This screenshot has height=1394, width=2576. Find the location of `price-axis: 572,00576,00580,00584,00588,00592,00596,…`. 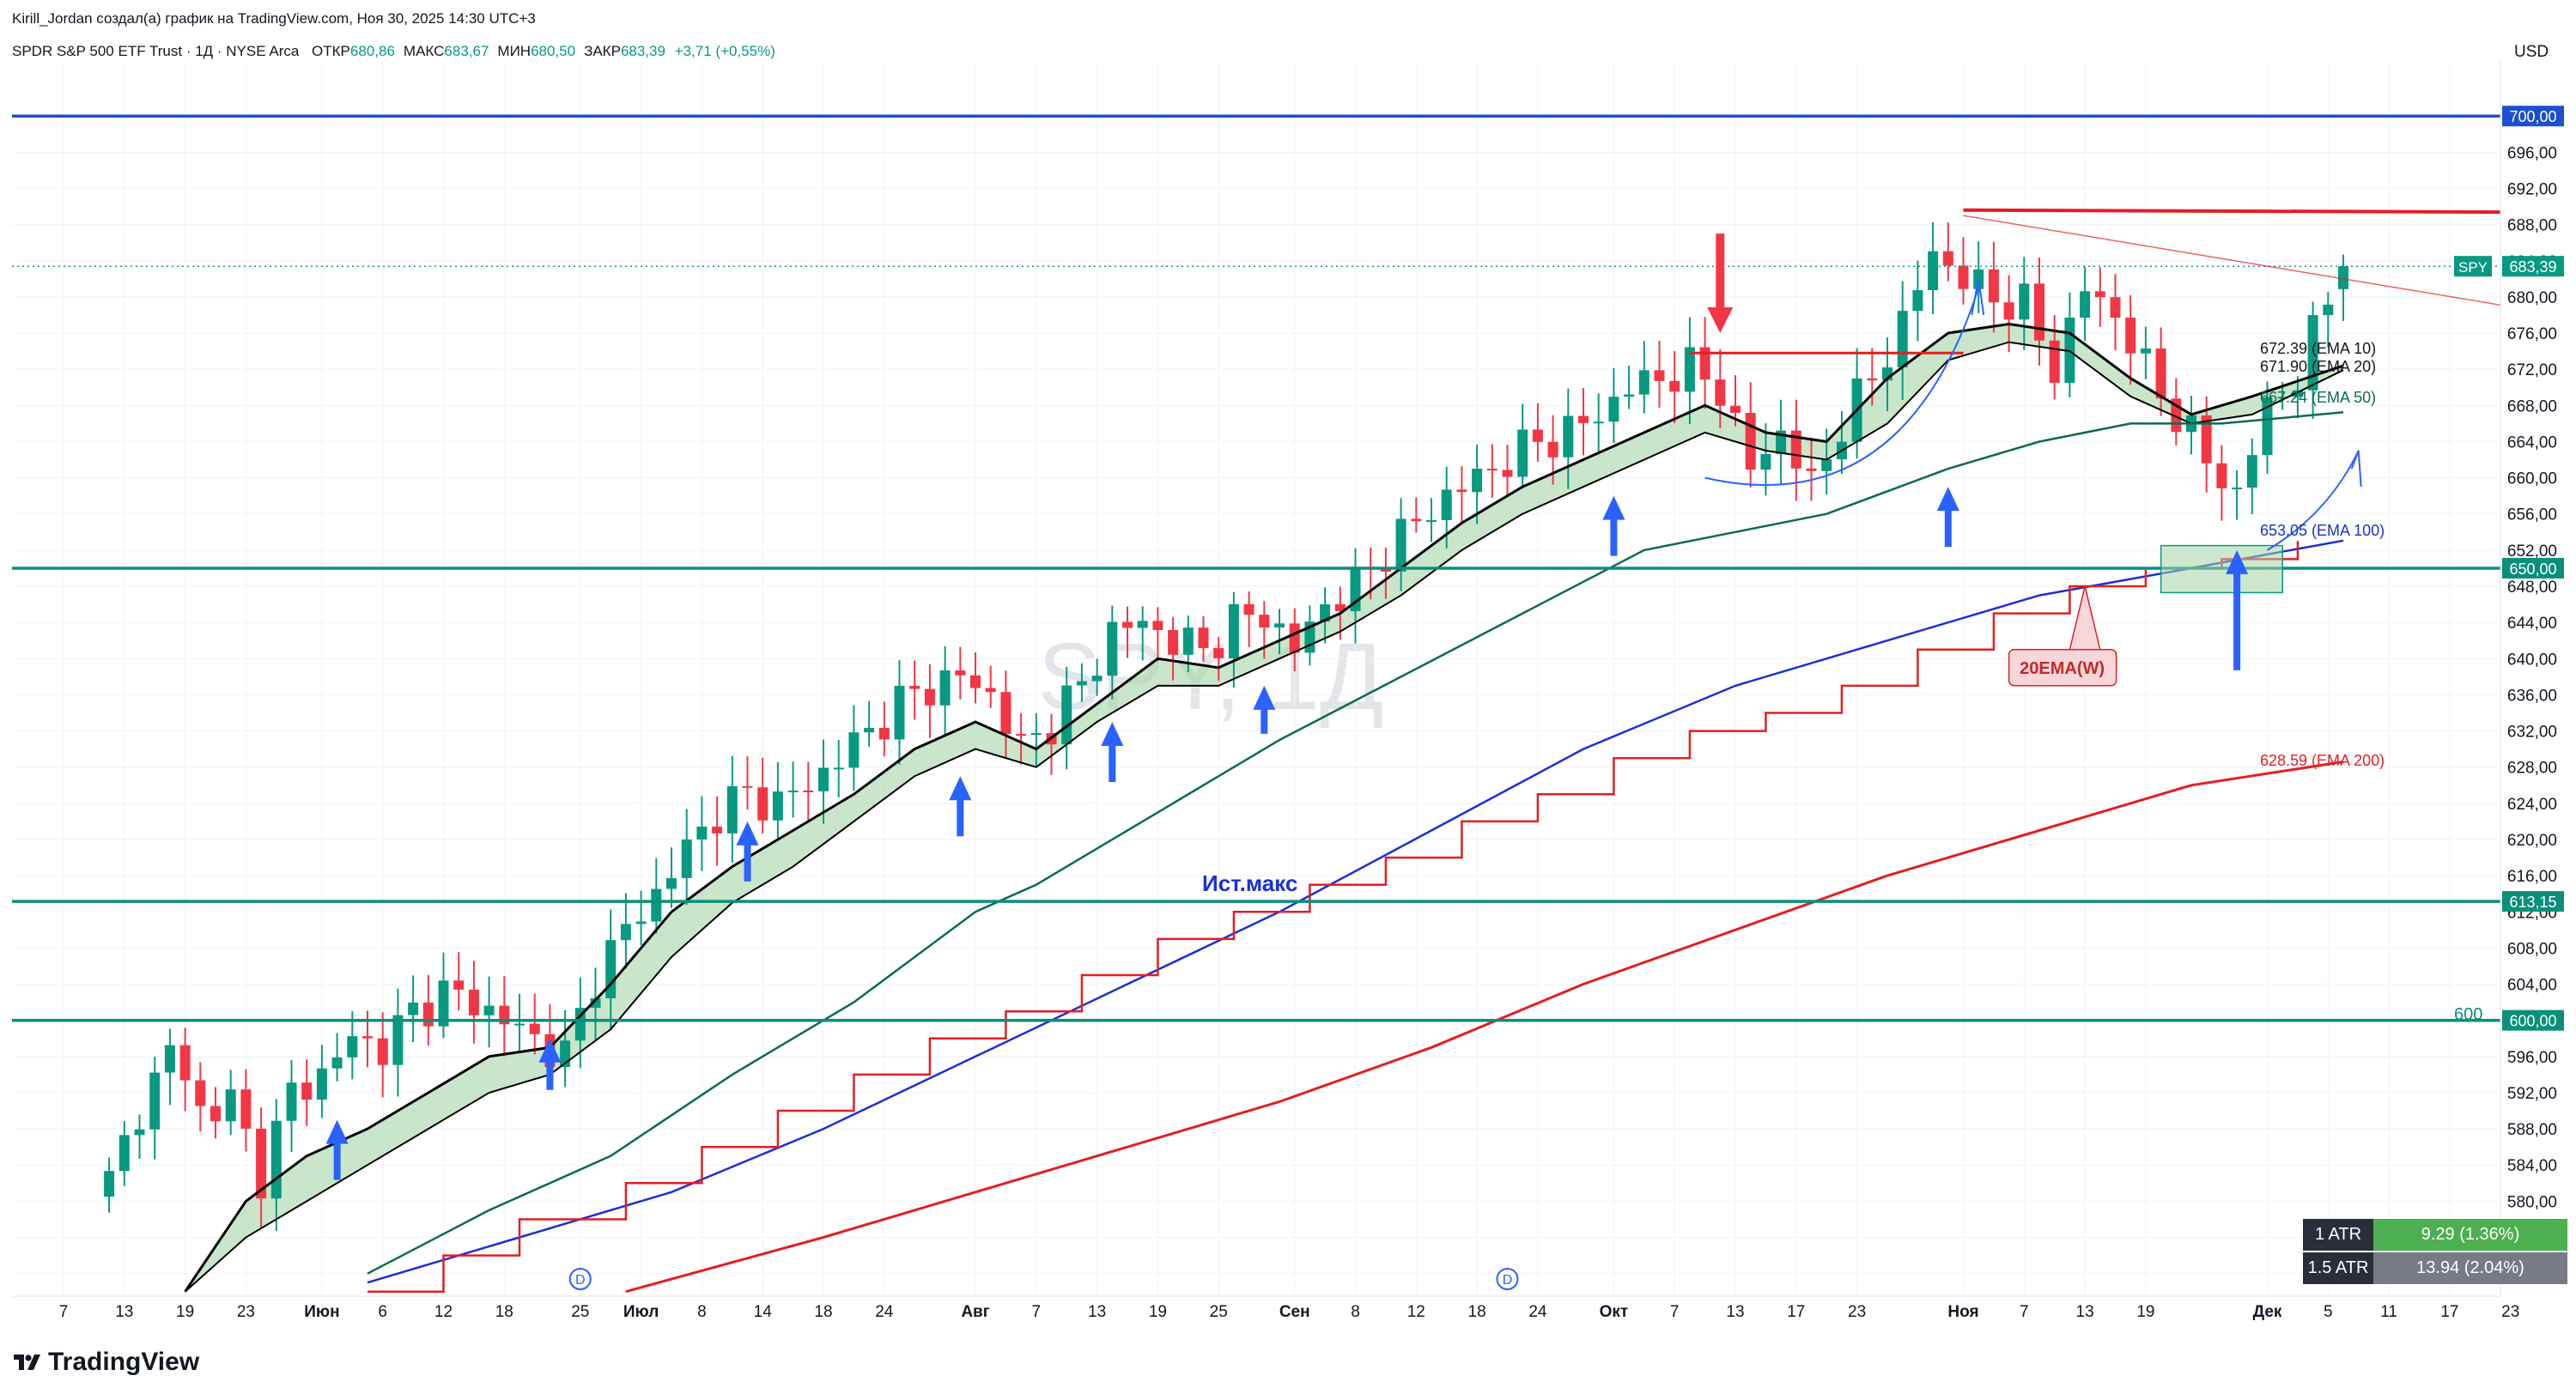

price-axis: 572,00576,00580,00584,00588,00592,00596,… is located at coordinates (2515, 679).